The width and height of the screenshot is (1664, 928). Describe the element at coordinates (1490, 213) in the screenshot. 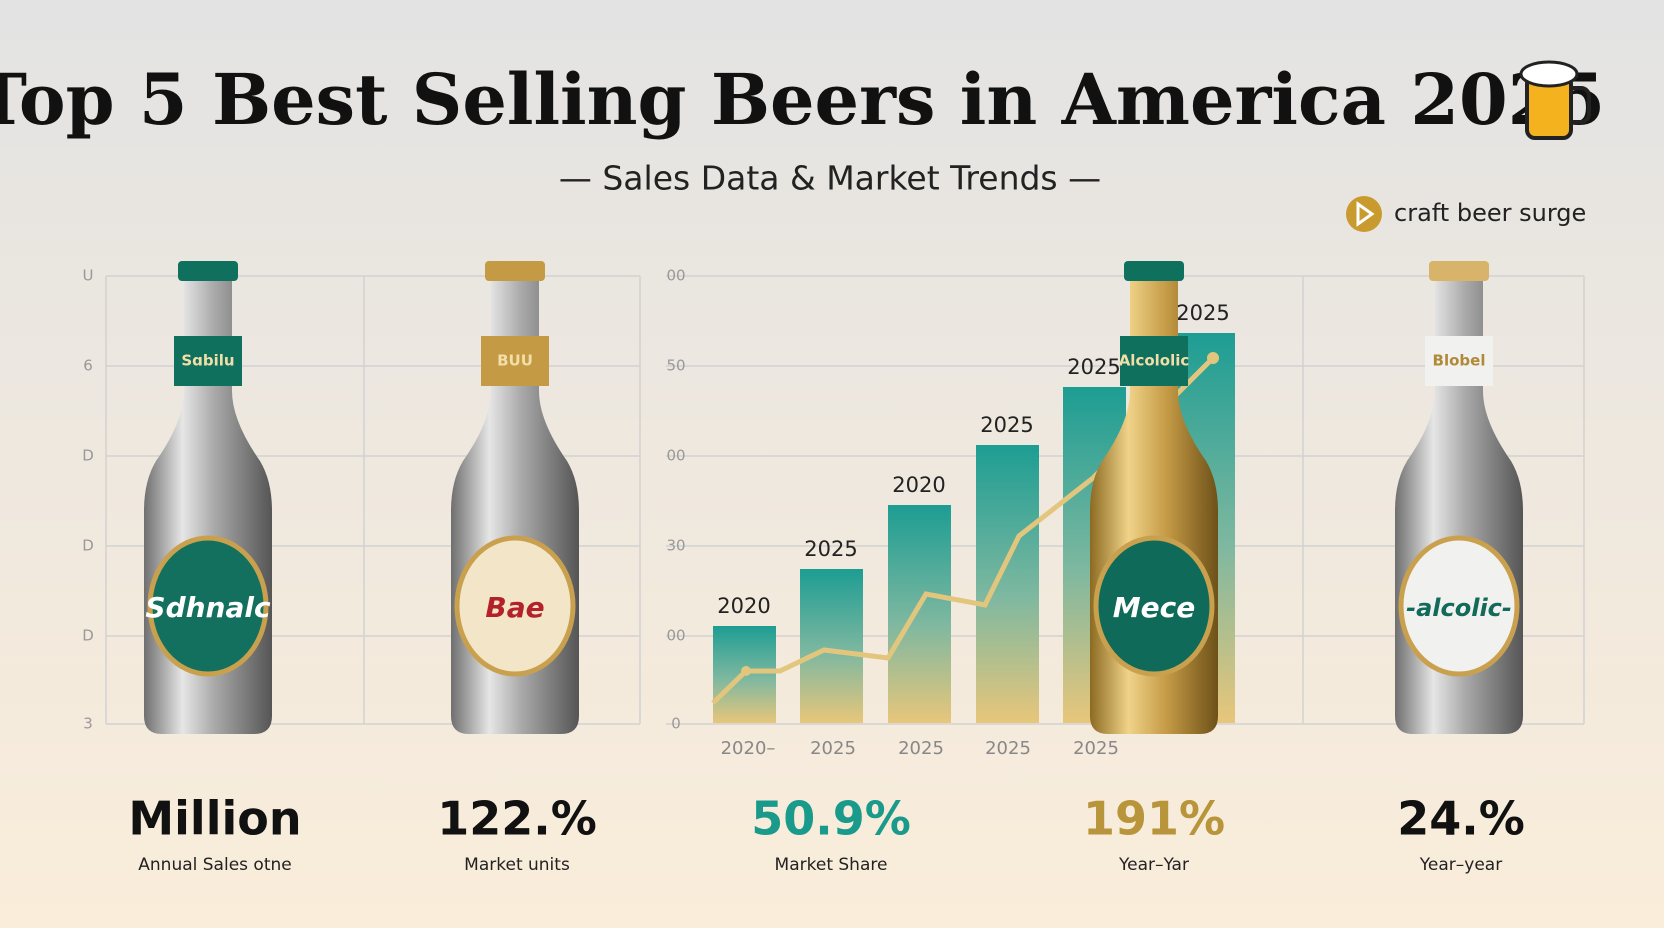

I see `badge: craft beer surge` at that location.